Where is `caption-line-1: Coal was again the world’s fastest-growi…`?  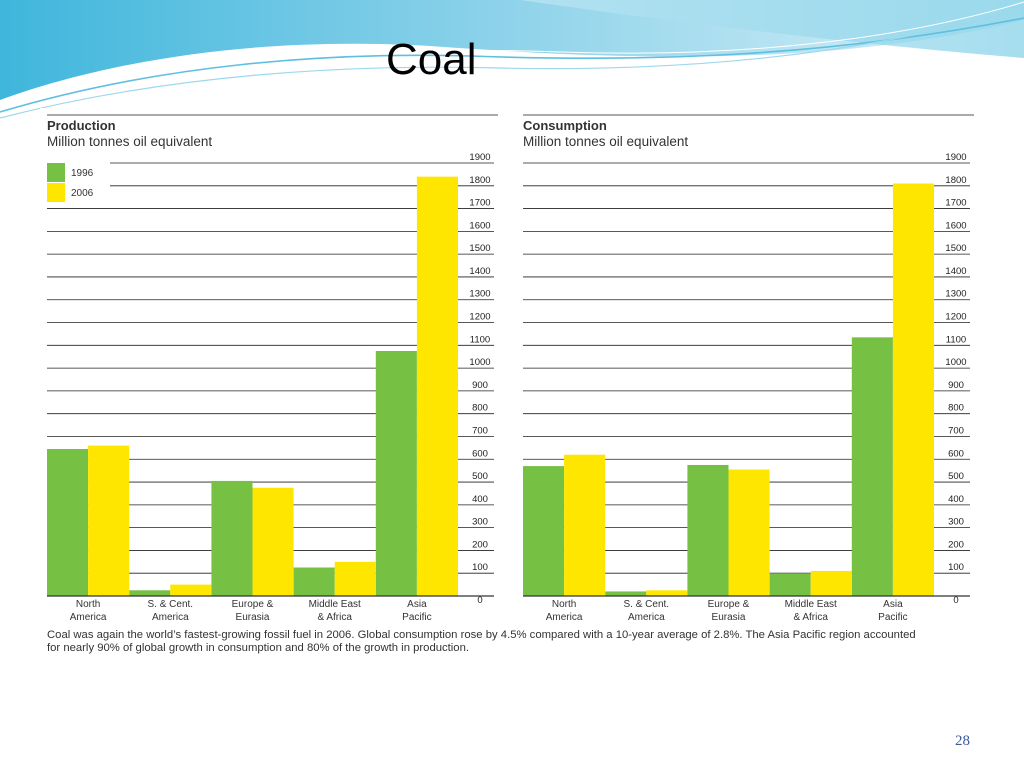
caption-line-1: Coal was again the world’s fastest-growi… is located at coordinates (481, 635).